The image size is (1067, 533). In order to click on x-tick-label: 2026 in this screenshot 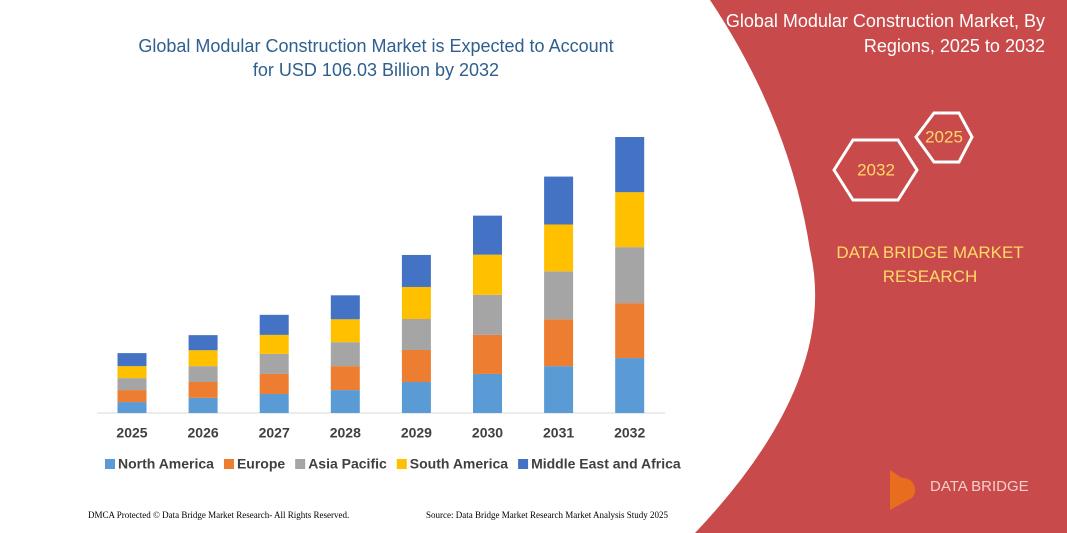, I will do `click(203, 433)`.